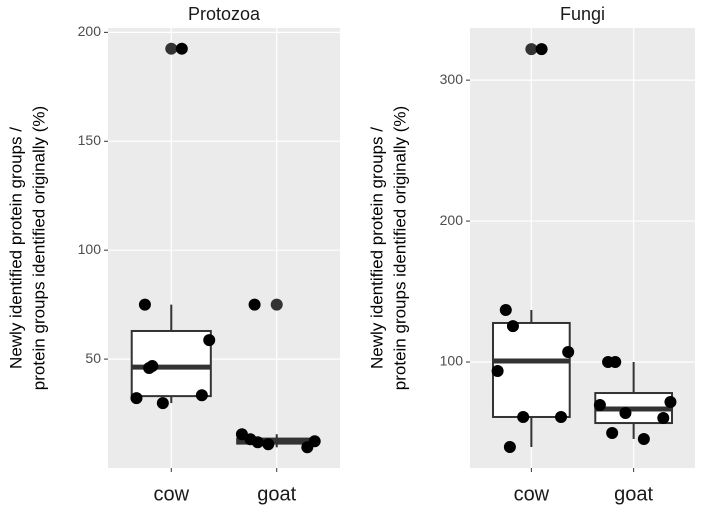 The width and height of the screenshot is (705, 511). I want to click on chart-title: Protozoa, so click(224, 14).